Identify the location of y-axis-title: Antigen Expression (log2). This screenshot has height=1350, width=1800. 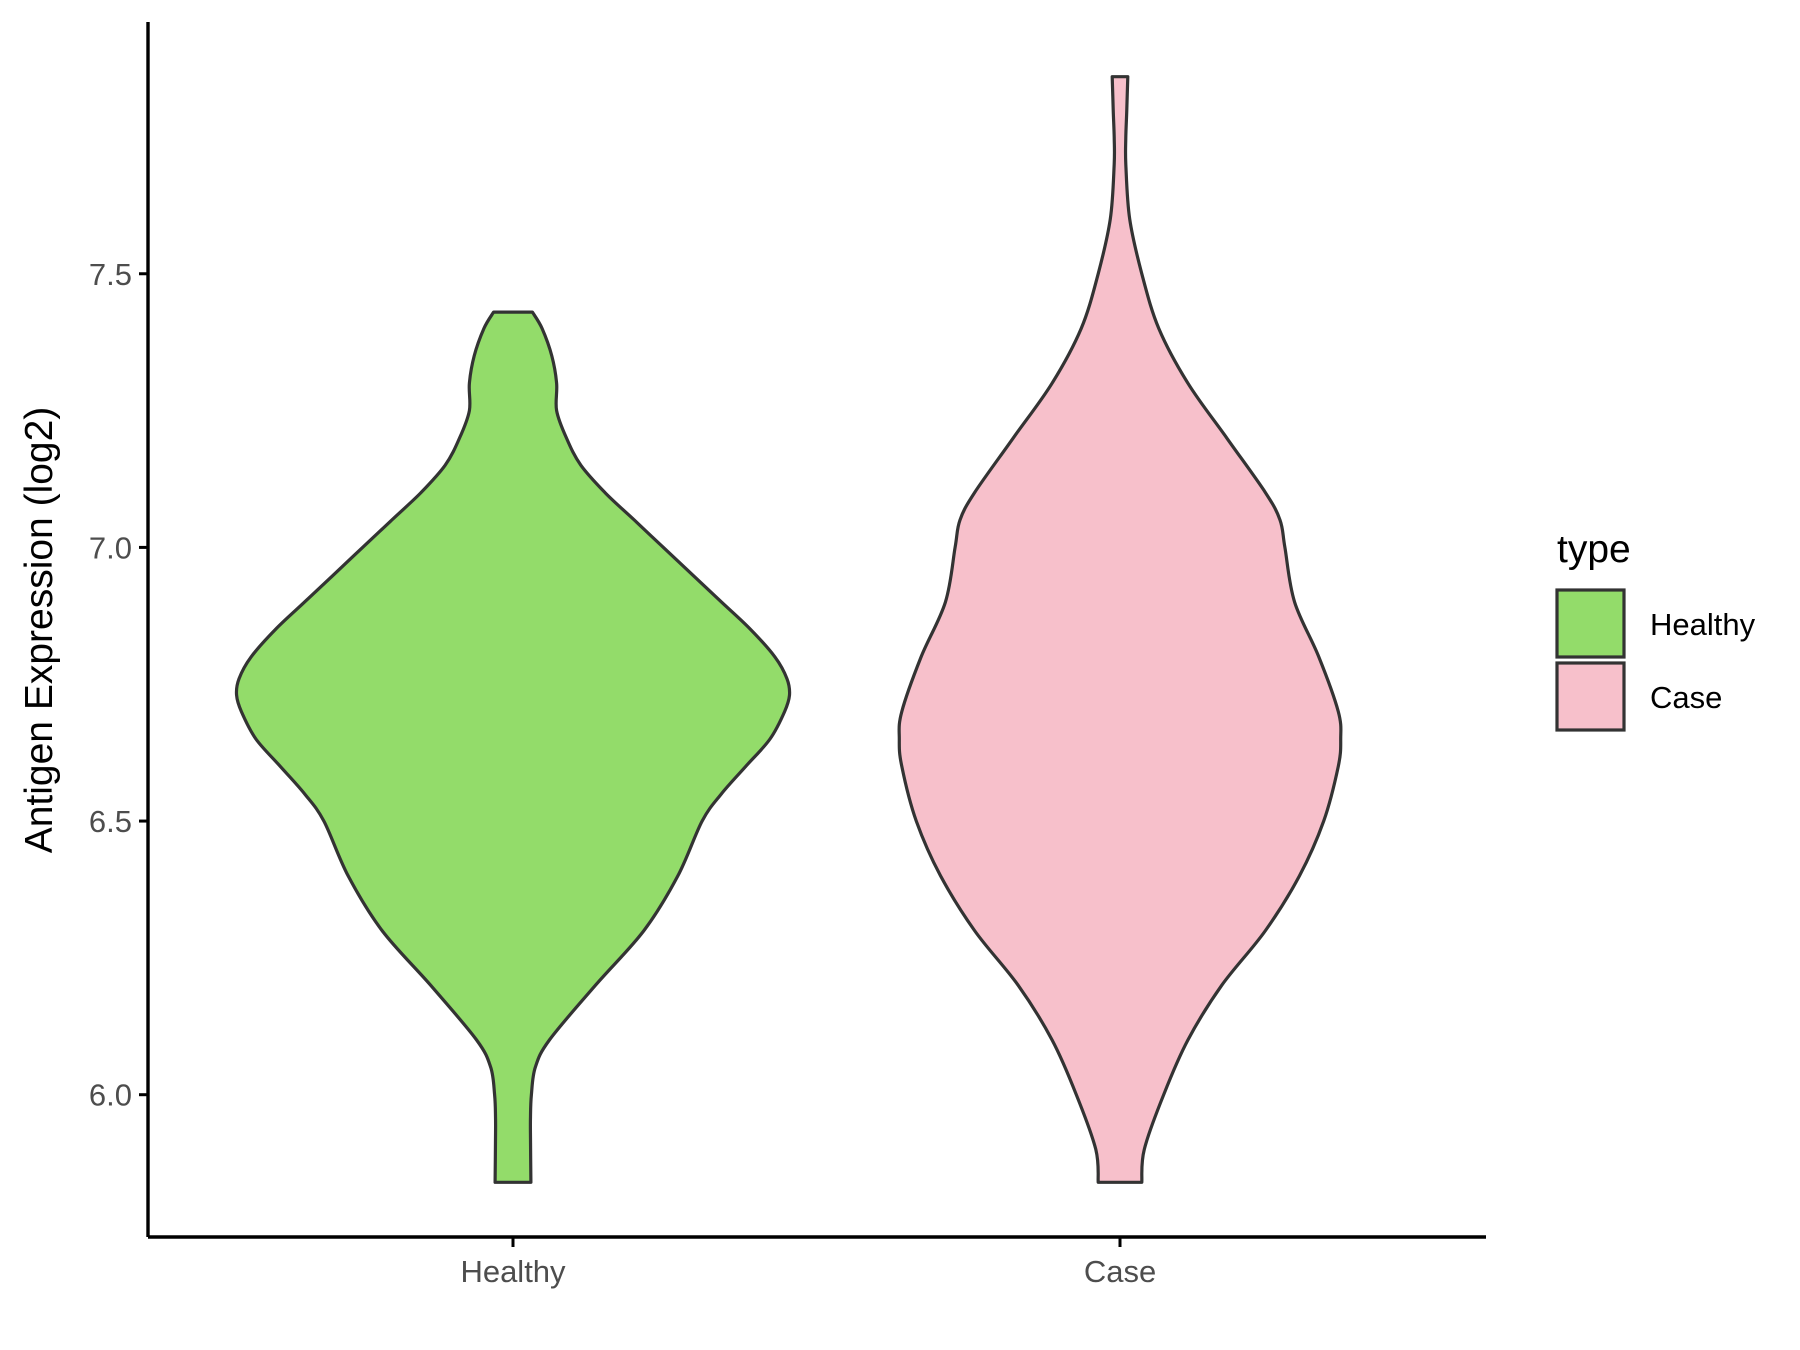
(39, 630).